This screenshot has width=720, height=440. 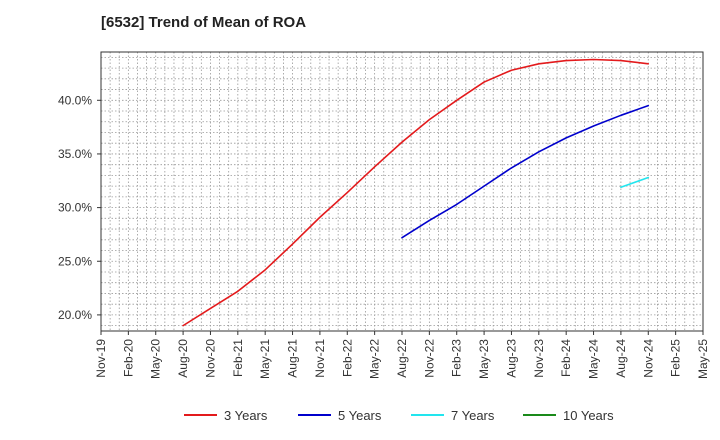 I want to click on y-tick-label: 35.0%, so click(x=75, y=154).